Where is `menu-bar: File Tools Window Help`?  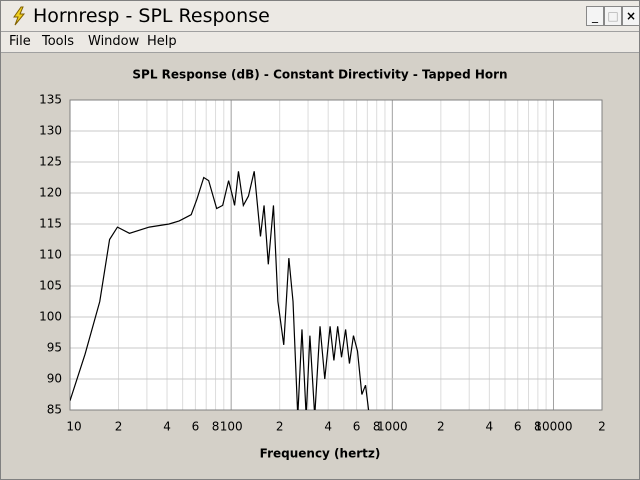
menu-bar: File Tools Window Help is located at coordinates (320, 42).